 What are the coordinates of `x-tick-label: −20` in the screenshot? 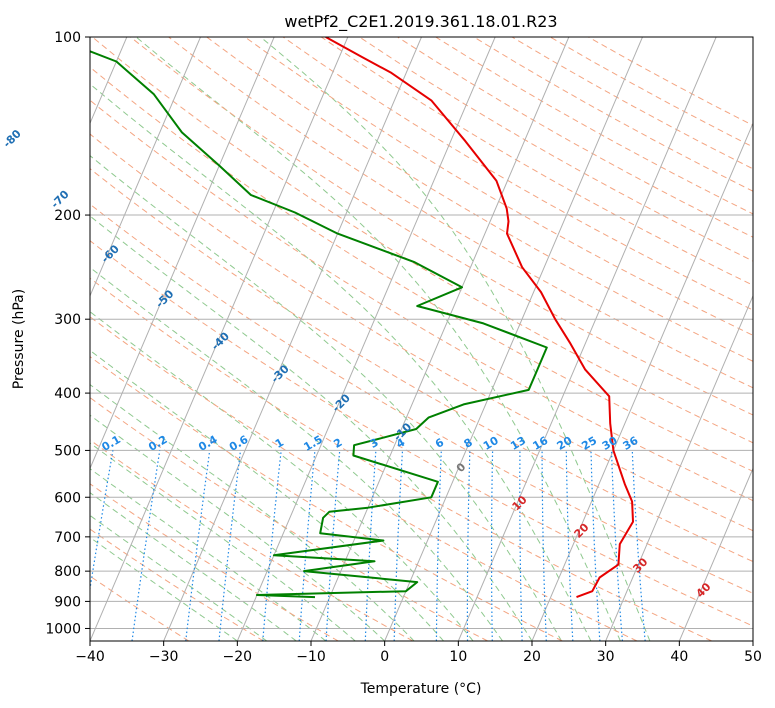 It's located at (238, 657).